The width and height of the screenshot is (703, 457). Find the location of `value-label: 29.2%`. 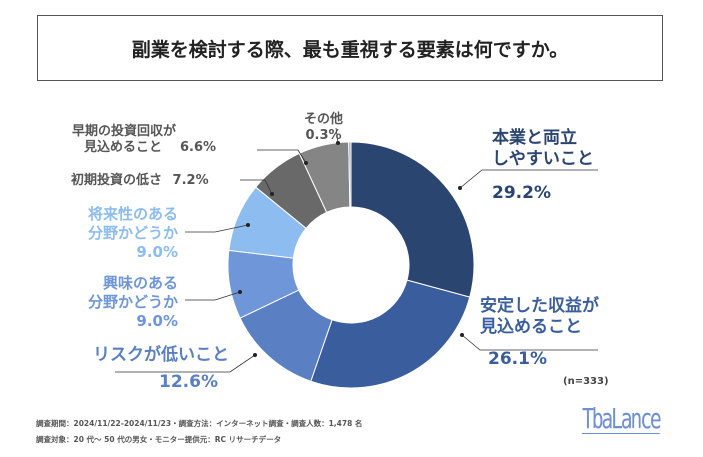

value-label: 29.2% is located at coordinates (521, 192).